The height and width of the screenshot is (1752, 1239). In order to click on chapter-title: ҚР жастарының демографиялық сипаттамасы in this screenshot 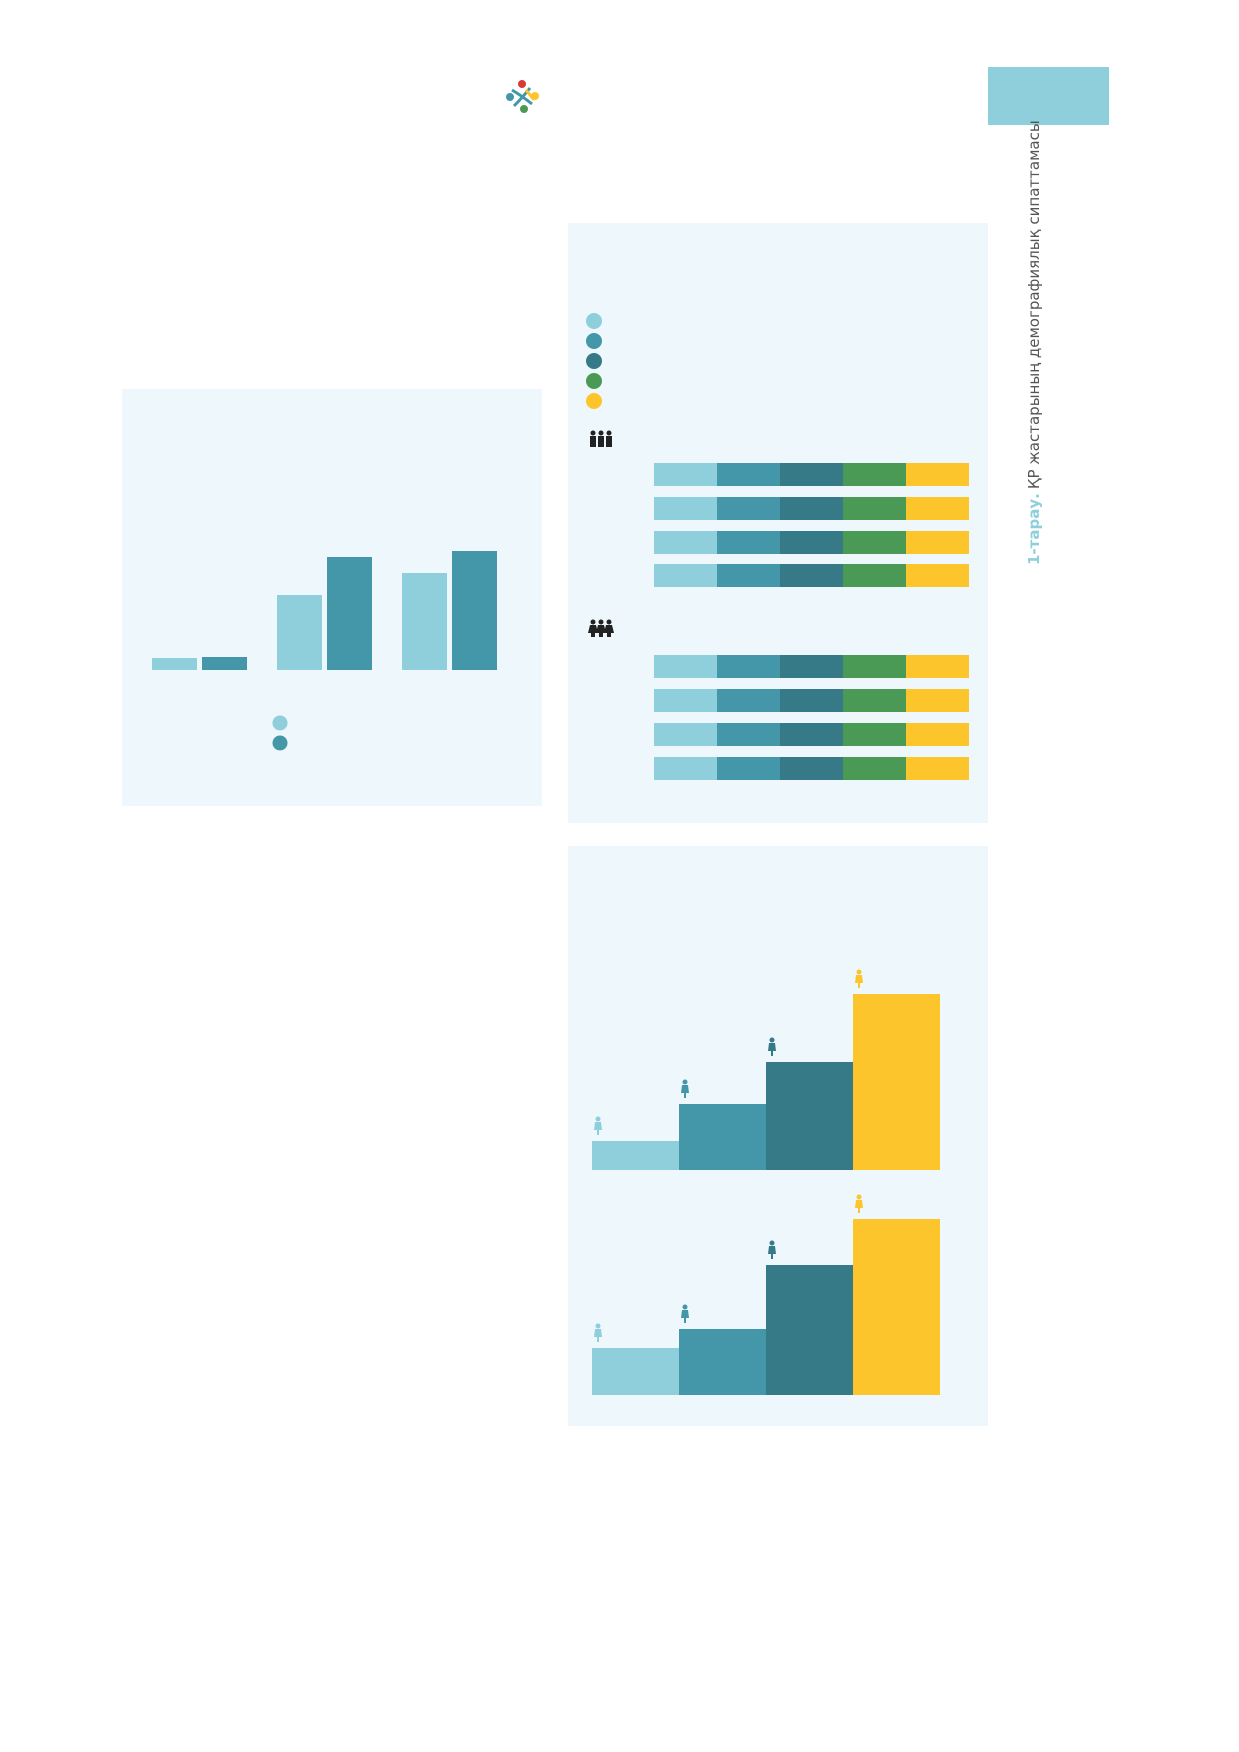, I will do `click(1034, 304)`.